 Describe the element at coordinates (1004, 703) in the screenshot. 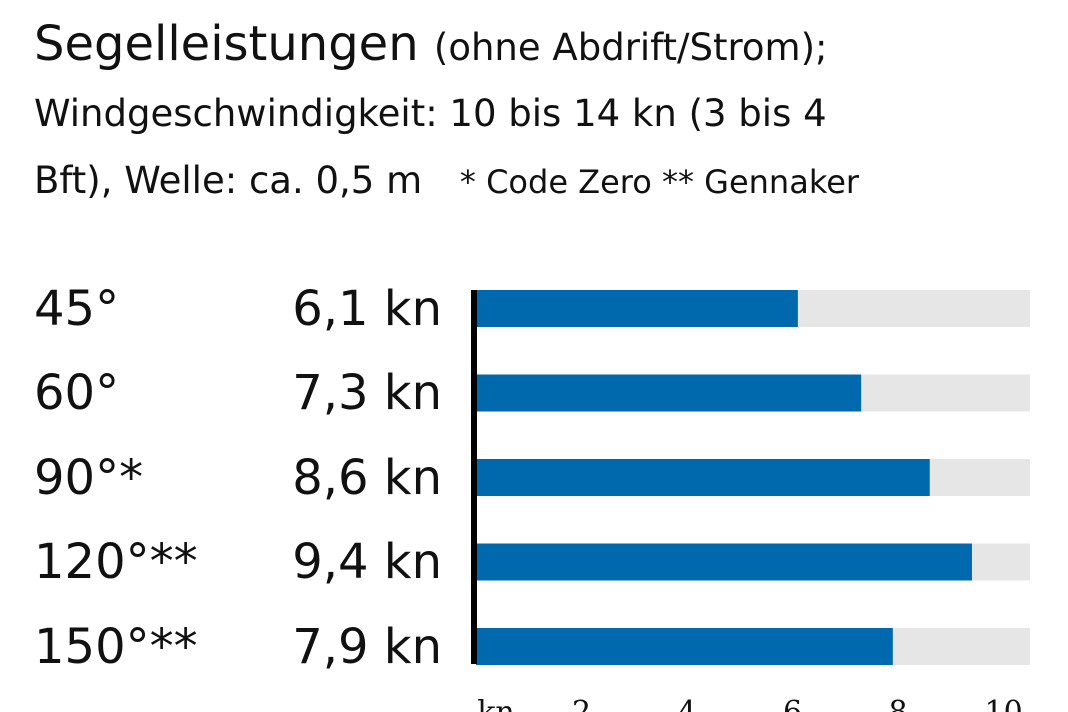

I see `x-tick-label: 10` at that location.